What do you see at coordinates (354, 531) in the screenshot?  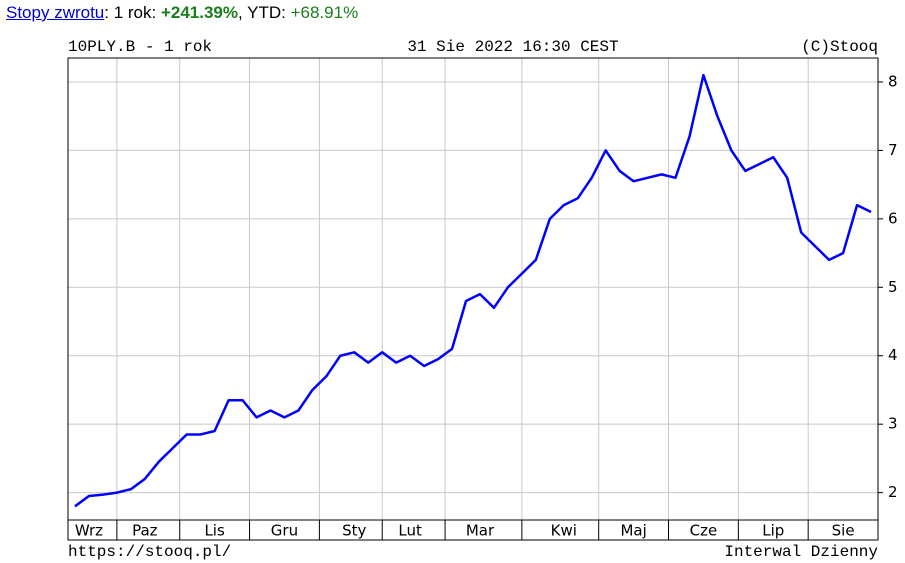 I see `x-tick-label: Sty` at bounding box center [354, 531].